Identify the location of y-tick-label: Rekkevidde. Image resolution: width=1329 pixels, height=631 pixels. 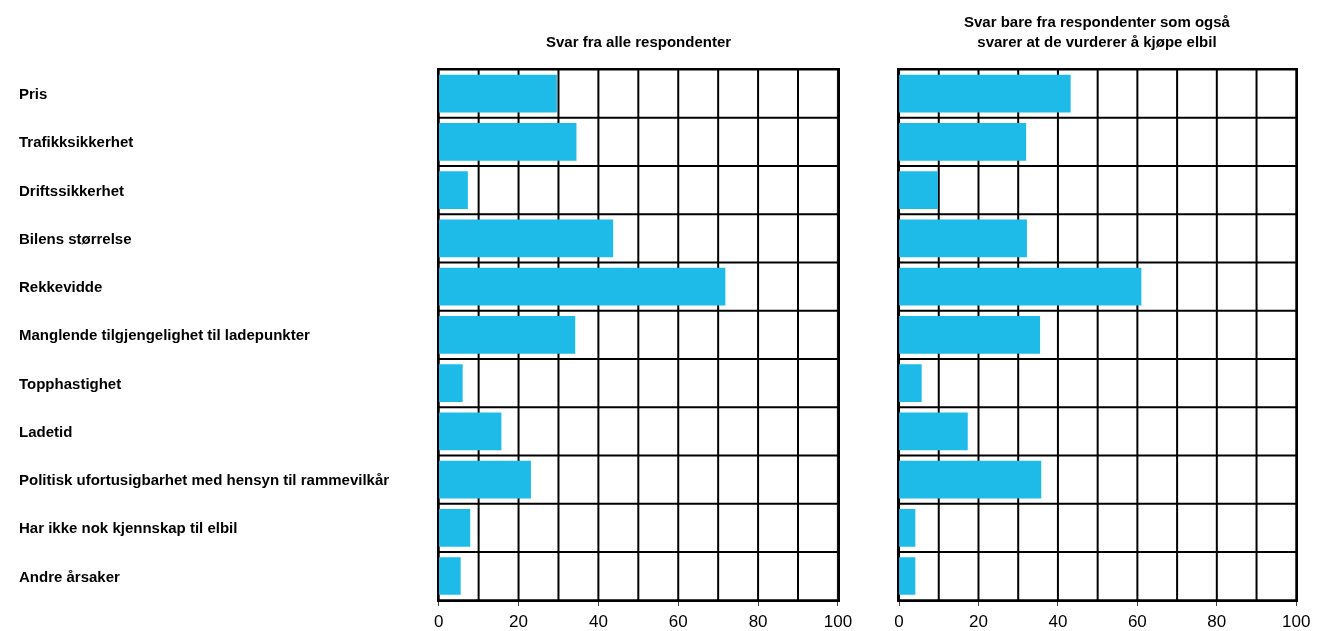
(61, 286).